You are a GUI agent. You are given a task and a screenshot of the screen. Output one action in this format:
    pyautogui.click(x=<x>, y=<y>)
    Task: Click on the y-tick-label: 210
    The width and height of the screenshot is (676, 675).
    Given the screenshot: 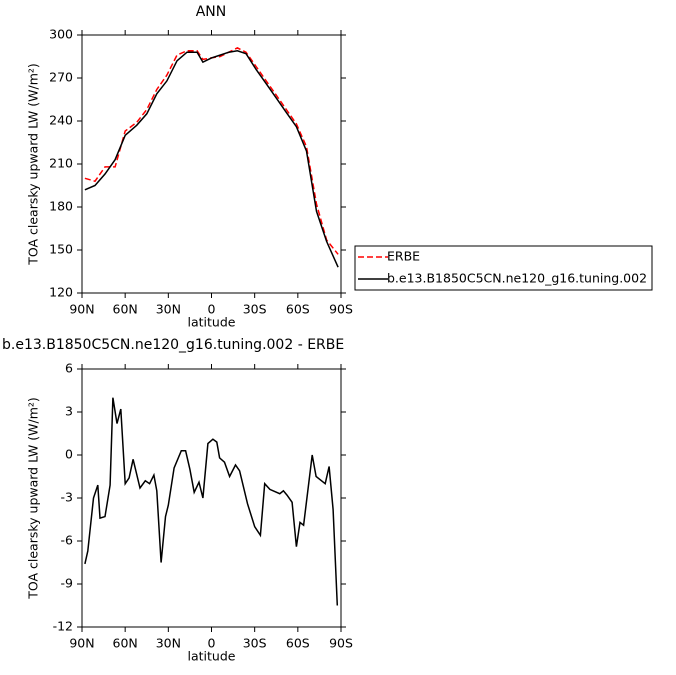 What is the action you would take?
    pyautogui.click(x=61, y=163)
    